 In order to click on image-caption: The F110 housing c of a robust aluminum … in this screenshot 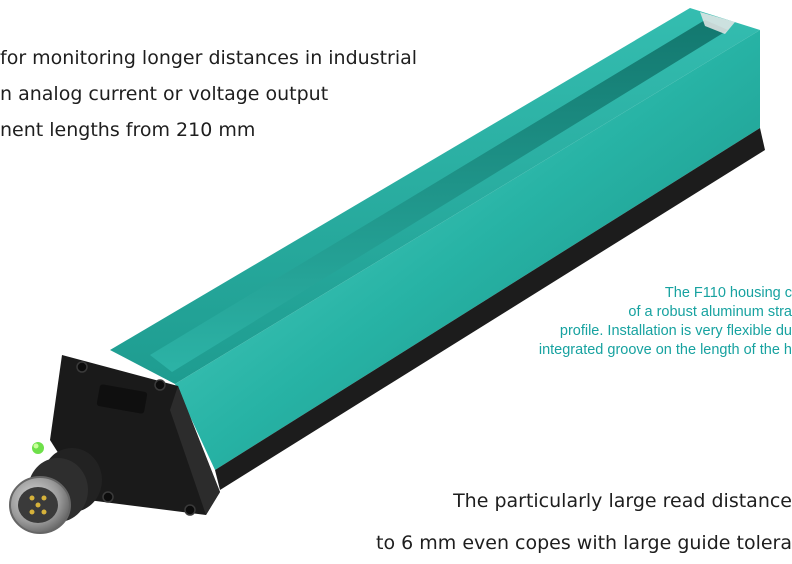, I will do `click(532, 322)`.